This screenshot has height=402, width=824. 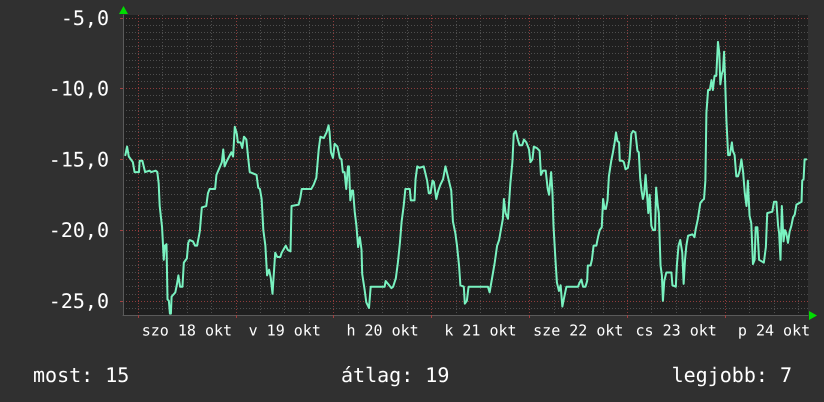 I want to click on x-tick-label: cs 23 okt, so click(x=676, y=331).